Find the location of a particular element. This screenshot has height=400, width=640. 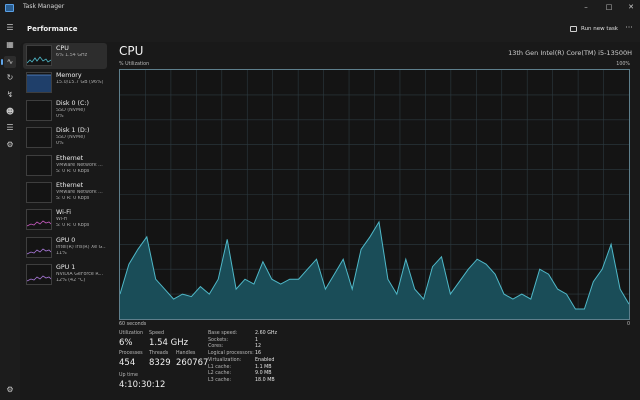

sidebar-item-disk-0-c: Disk 0 (C:) SSD (NVMe) 0% is located at coordinates (65, 111).